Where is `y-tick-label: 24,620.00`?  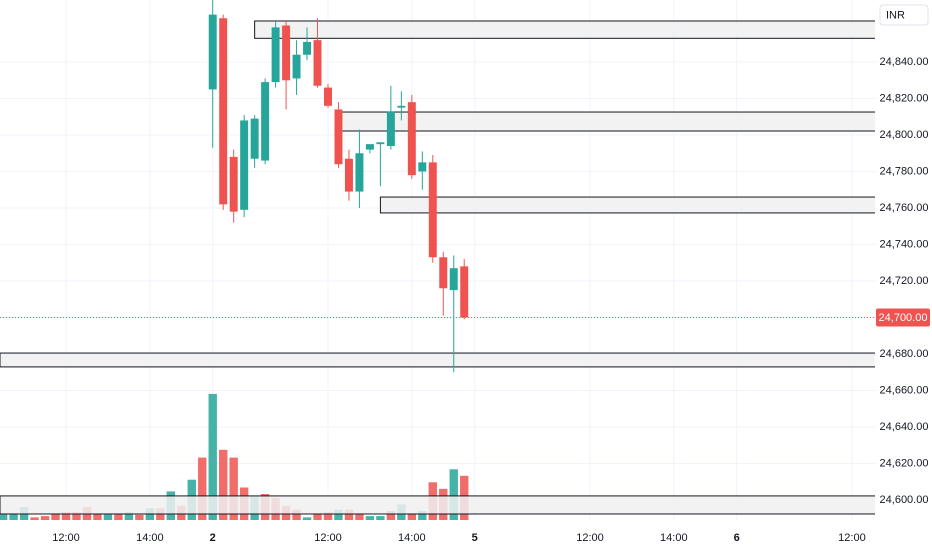
y-tick-label: 24,620.00 is located at coordinates (904, 463).